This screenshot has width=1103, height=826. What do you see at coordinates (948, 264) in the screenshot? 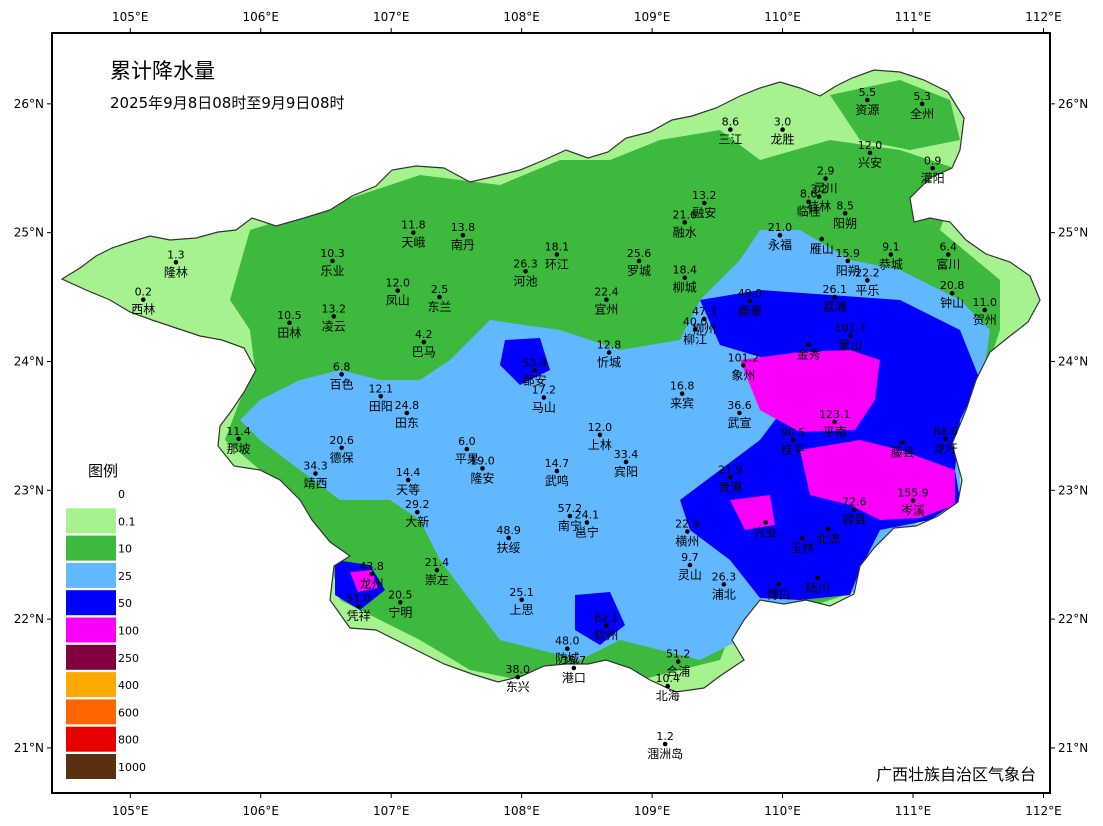
I see `station-name: 富川` at bounding box center [948, 264].